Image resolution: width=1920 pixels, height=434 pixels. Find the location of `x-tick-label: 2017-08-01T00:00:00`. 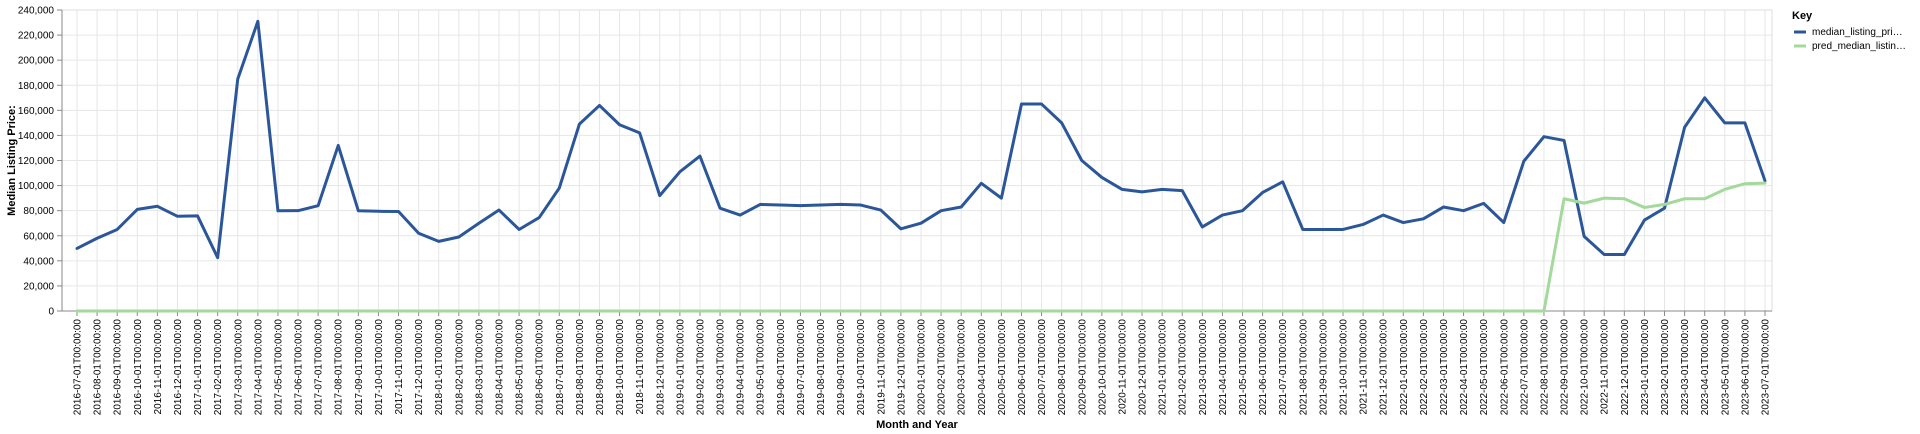

x-tick-label: 2017-08-01T00:00:00 is located at coordinates (339, 367).